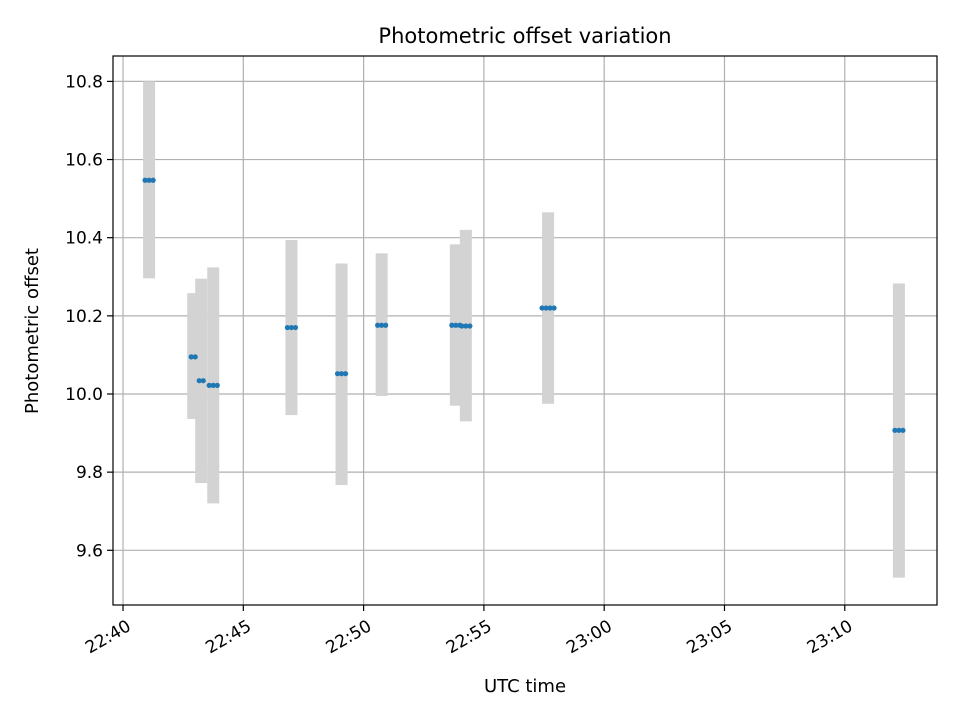  I want to click on chart-title: Photometric offset variation, so click(524, 36).